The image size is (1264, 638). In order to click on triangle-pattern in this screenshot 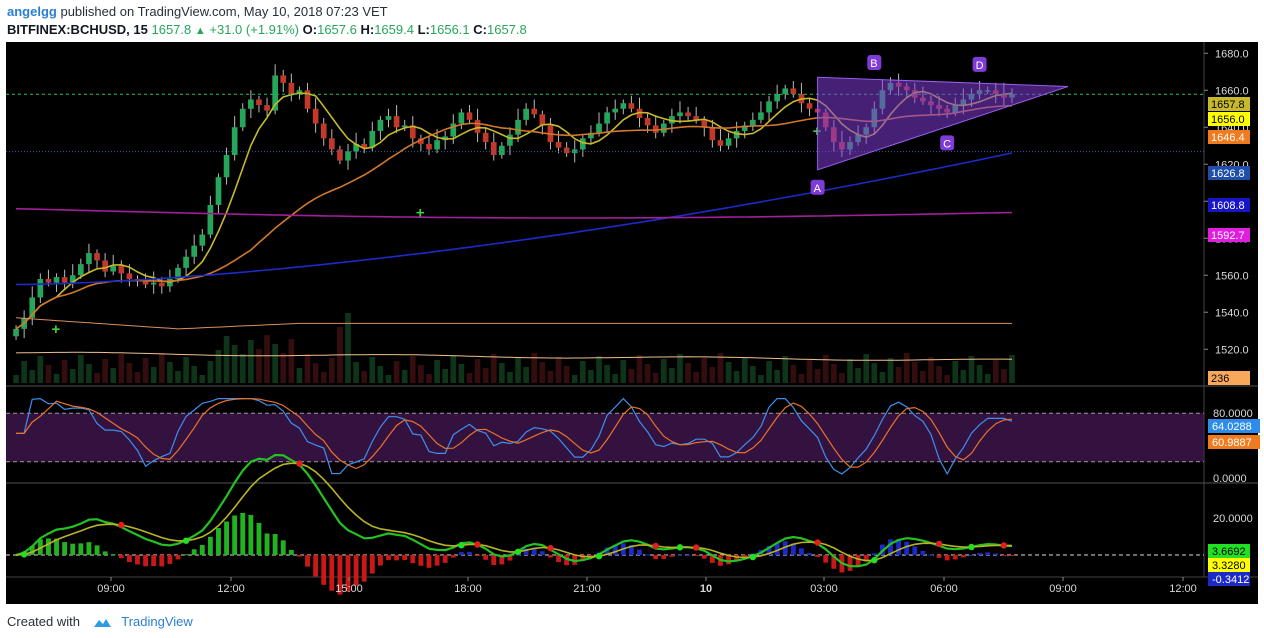, I will do `click(943, 123)`.